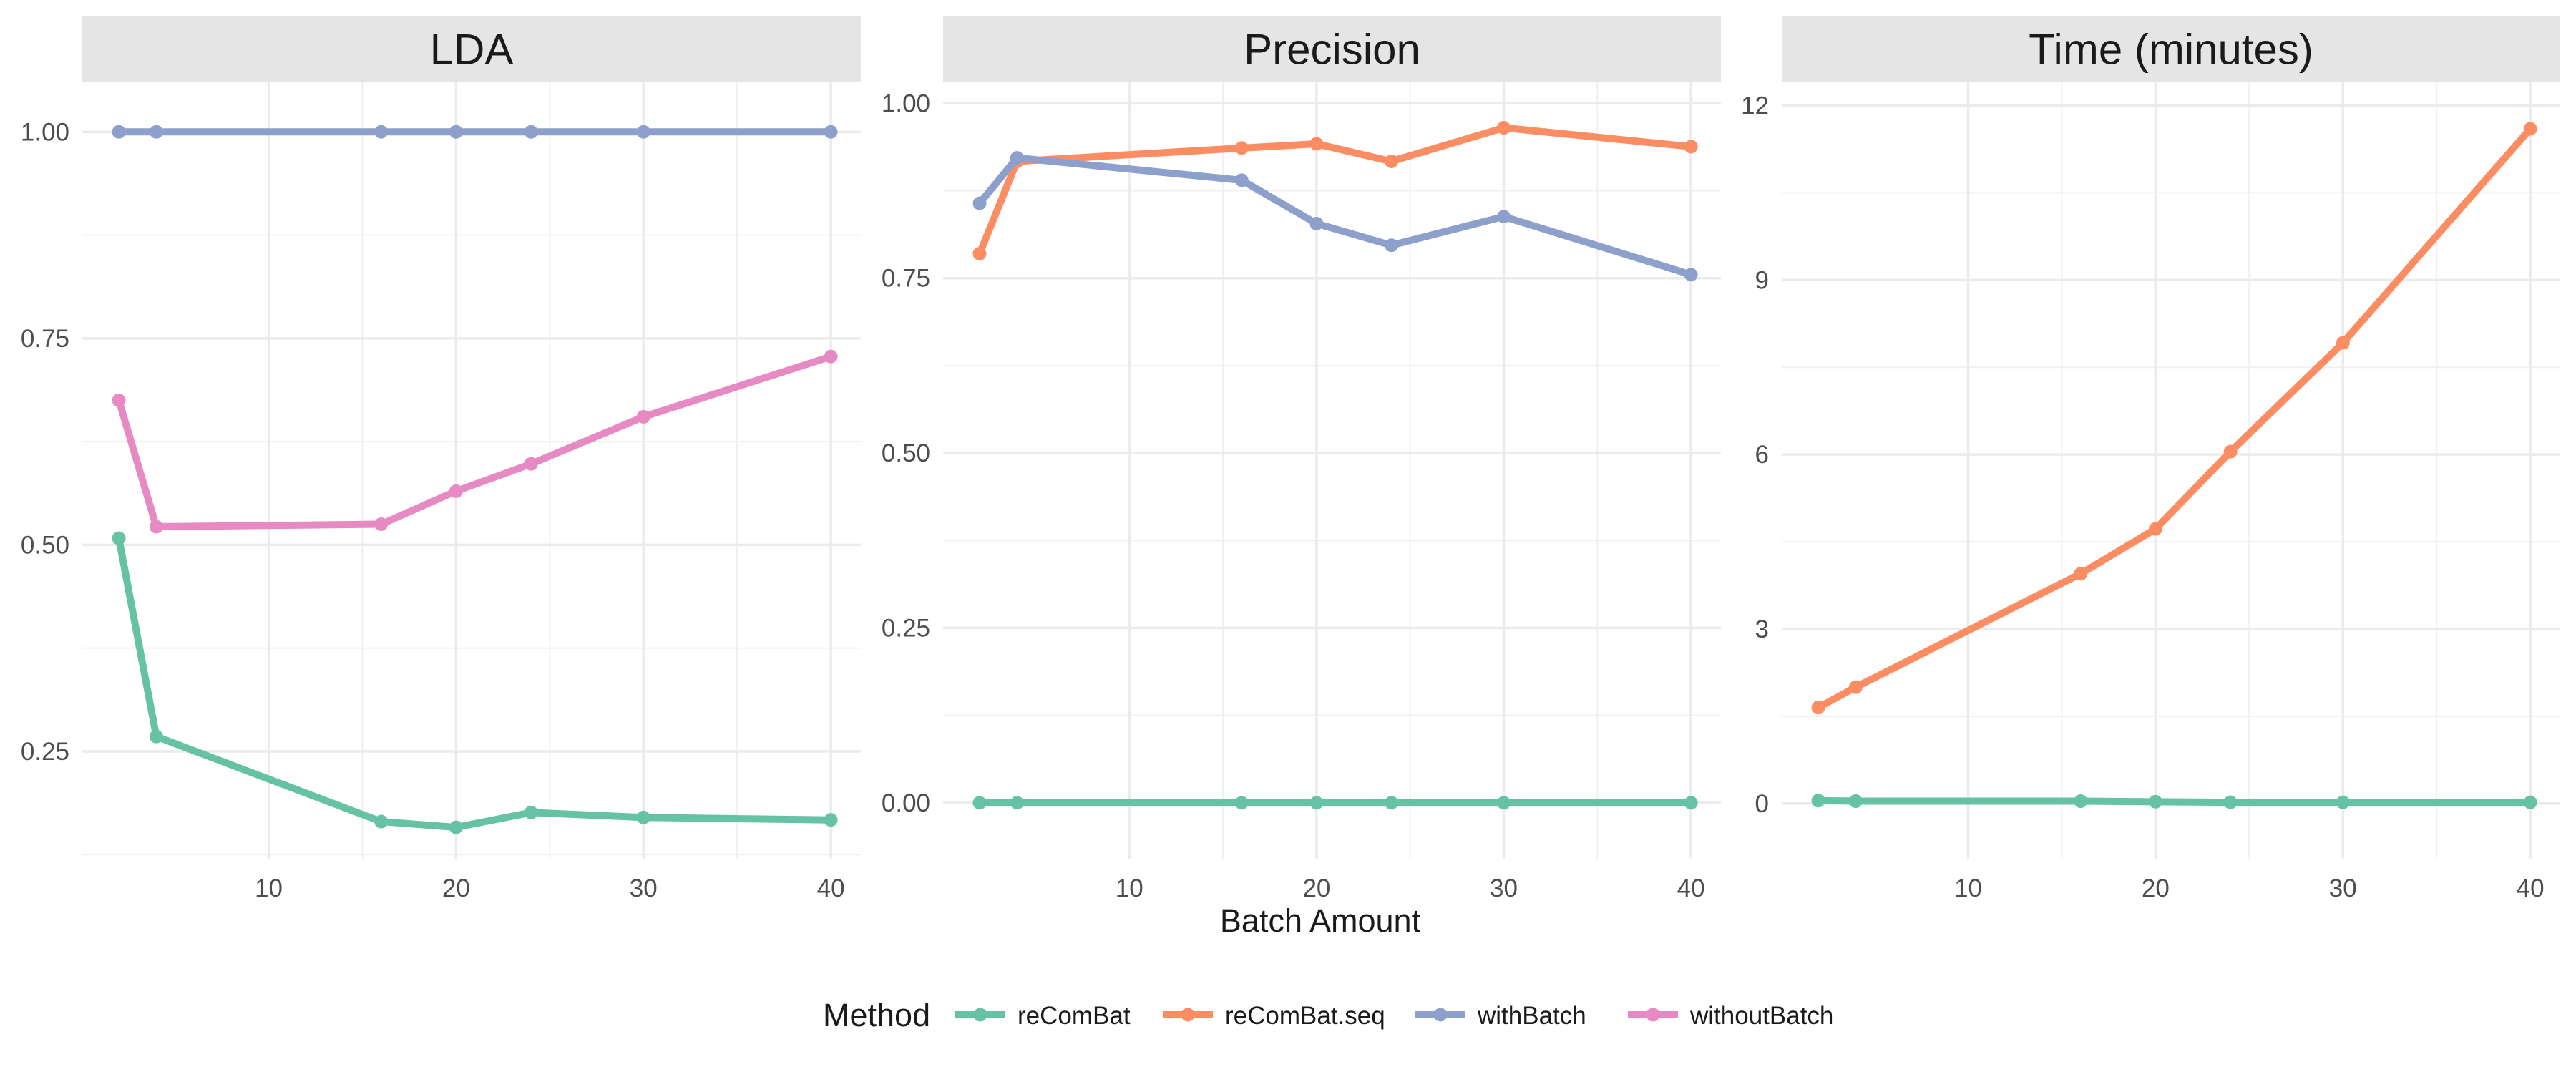  I want to click on legend-label: reComBat, so click(1074, 1016).